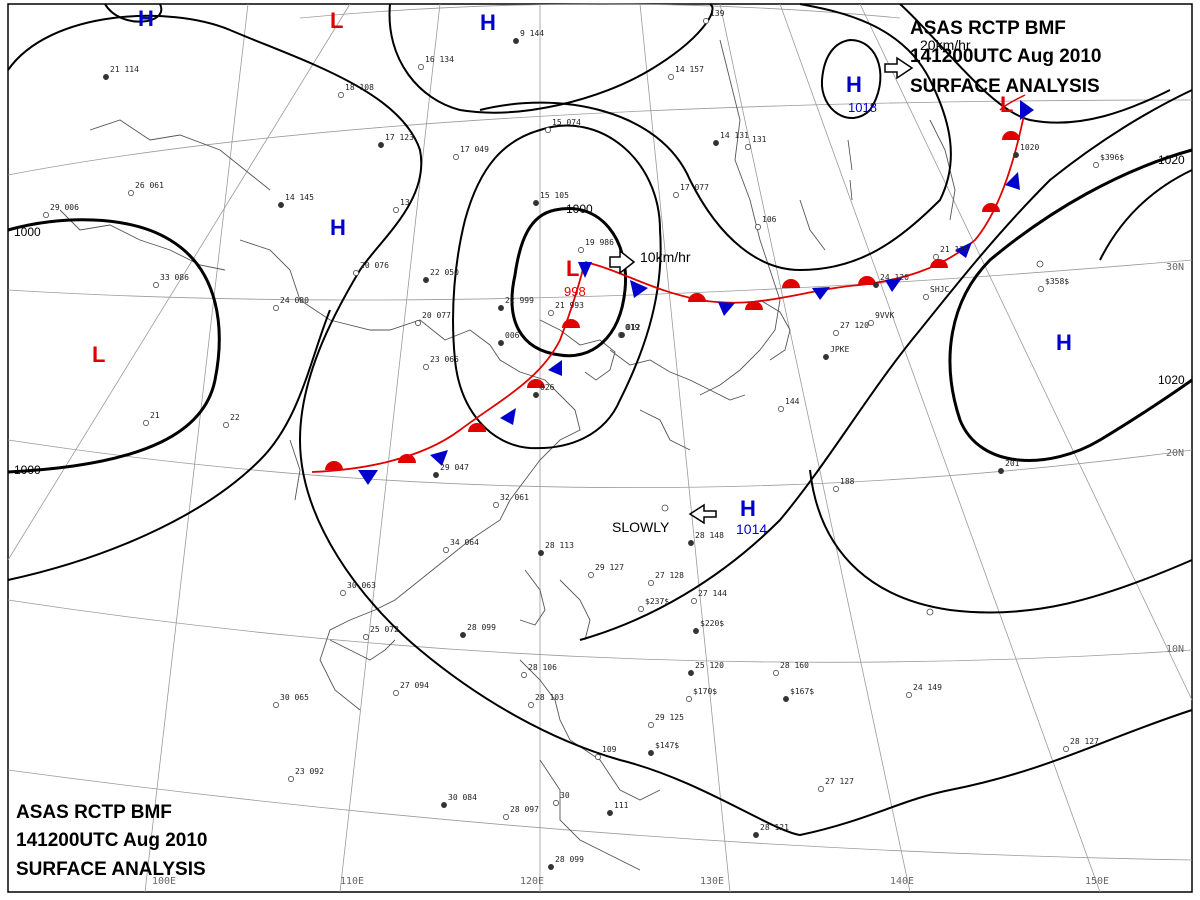 This screenshot has width=1200, height=900. What do you see at coordinates (847, 481) in the screenshot?
I see `station-plot-value: 188` at bounding box center [847, 481].